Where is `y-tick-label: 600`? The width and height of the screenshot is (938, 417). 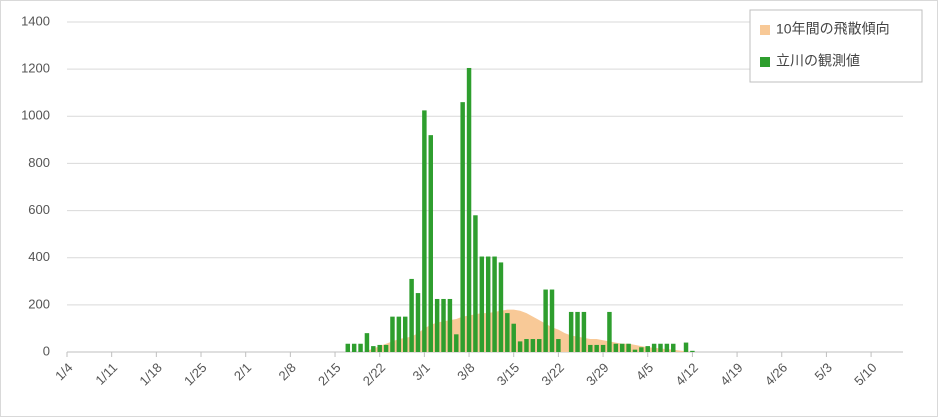
y-tick-label: 600 is located at coordinates (39, 209).